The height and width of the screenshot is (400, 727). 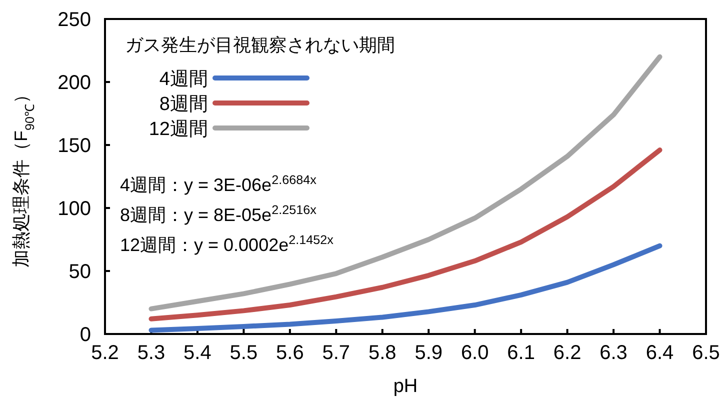 I want to click on x-tick-label: 6.5, so click(x=706, y=353).